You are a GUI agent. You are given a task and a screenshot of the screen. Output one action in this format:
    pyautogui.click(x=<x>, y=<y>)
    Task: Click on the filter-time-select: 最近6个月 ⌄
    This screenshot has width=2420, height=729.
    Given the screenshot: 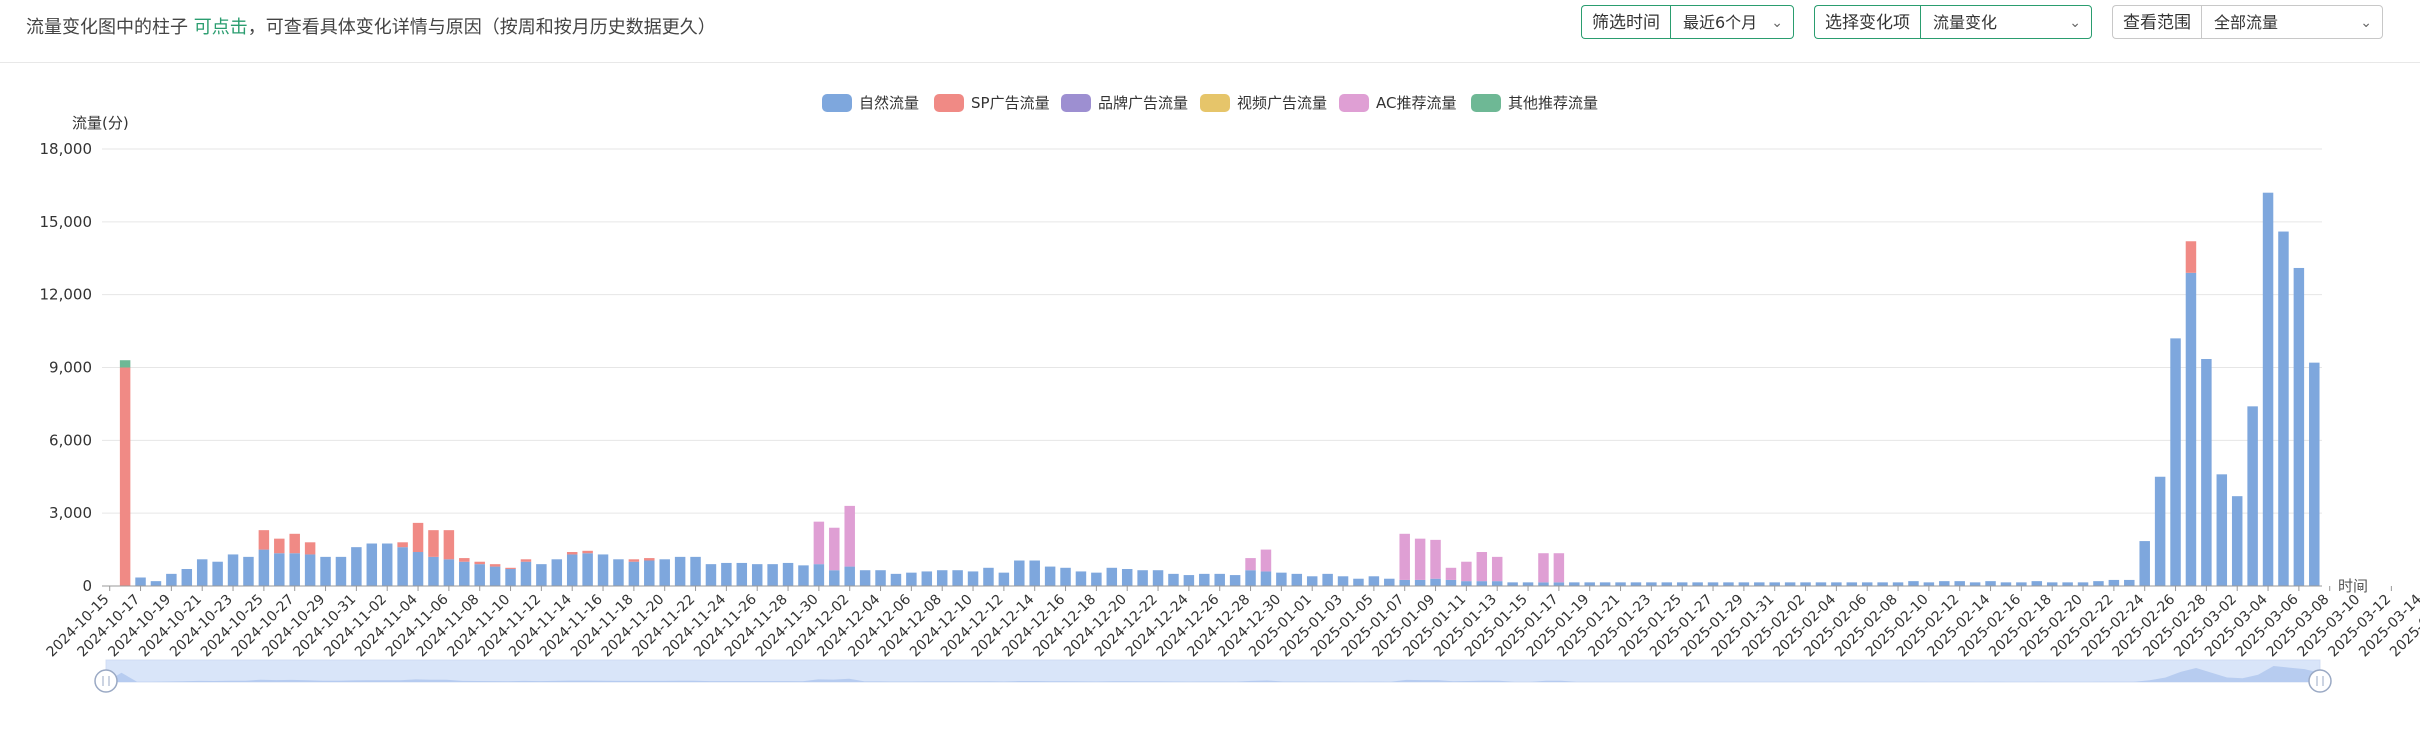 What is the action you would take?
    pyautogui.click(x=1732, y=22)
    